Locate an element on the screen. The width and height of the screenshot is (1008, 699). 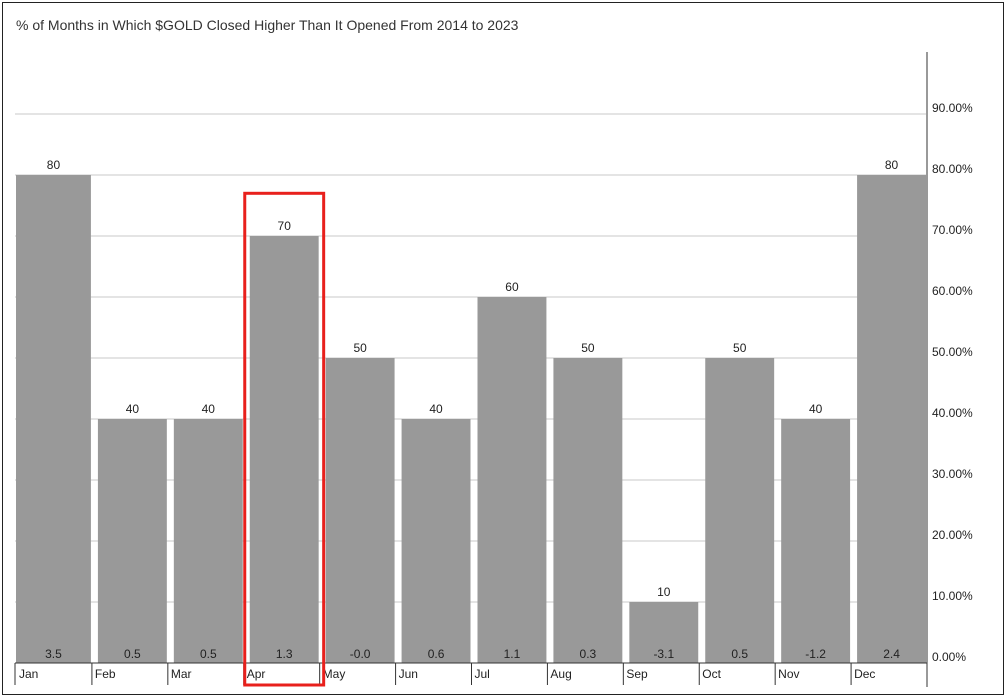
bar-value-label: 60 is located at coordinates (512, 287).